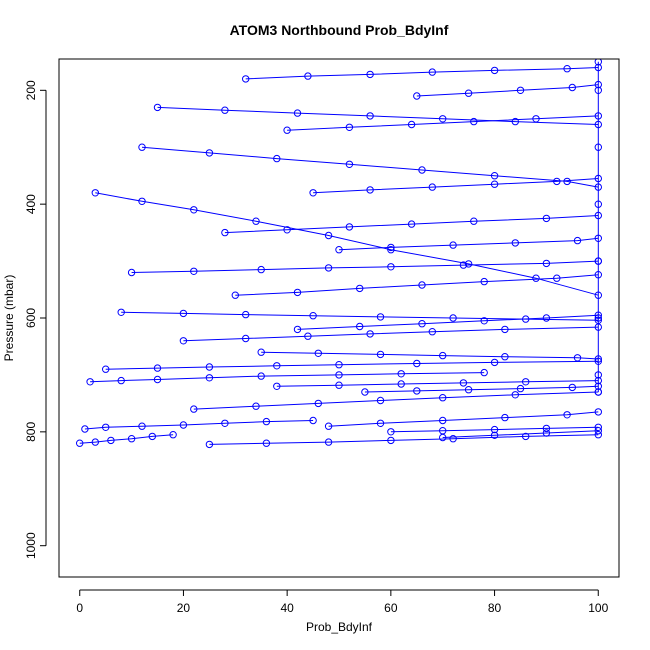  What do you see at coordinates (31, 432) in the screenshot?
I see `y-tick-label: 800` at bounding box center [31, 432].